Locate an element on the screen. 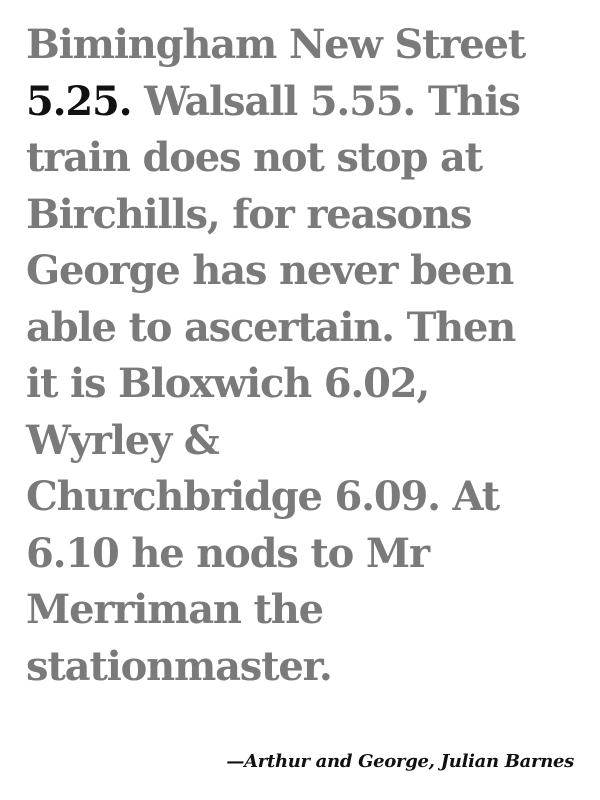 The width and height of the screenshot is (600, 800). quote-line: Merriman the is located at coordinates (175, 609).